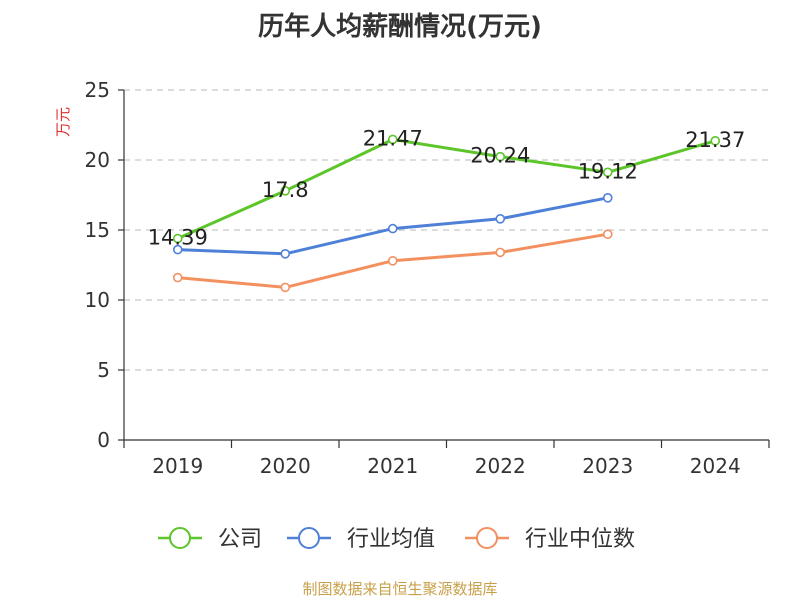 The height and width of the screenshot is (600, 800). I want to click on legend: 公司 行业均值 行业中位数, so click(396, 539).